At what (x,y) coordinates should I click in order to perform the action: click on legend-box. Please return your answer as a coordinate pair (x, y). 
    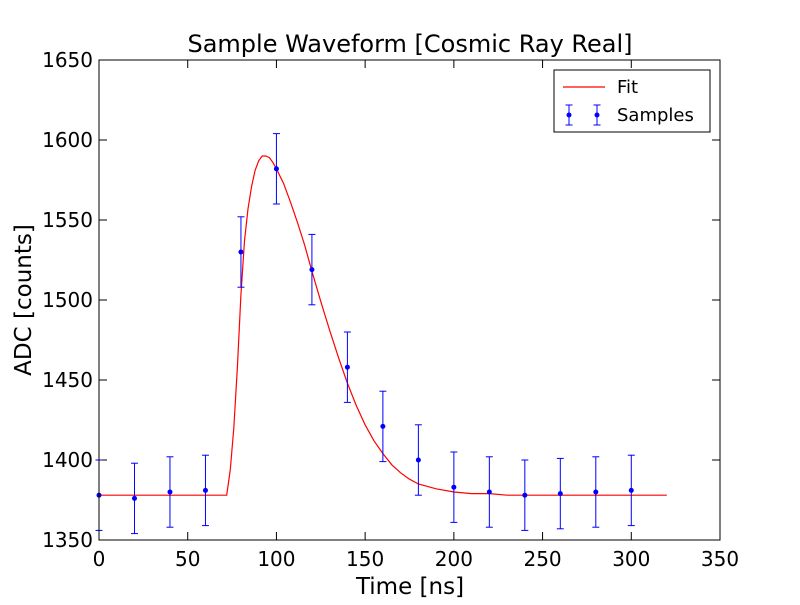
    Looking at the image, I should click on (632, 101).